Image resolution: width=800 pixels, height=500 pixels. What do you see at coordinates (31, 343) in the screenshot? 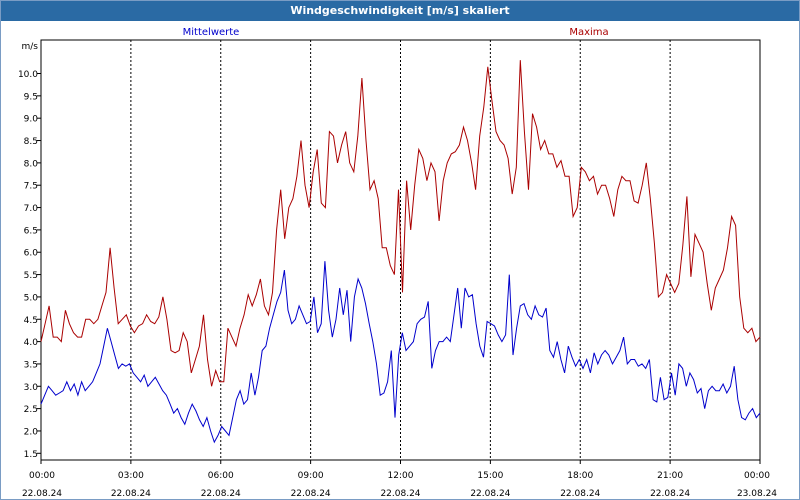
I see `y-tick-label: 4.0` at bounding box center [31, 343].